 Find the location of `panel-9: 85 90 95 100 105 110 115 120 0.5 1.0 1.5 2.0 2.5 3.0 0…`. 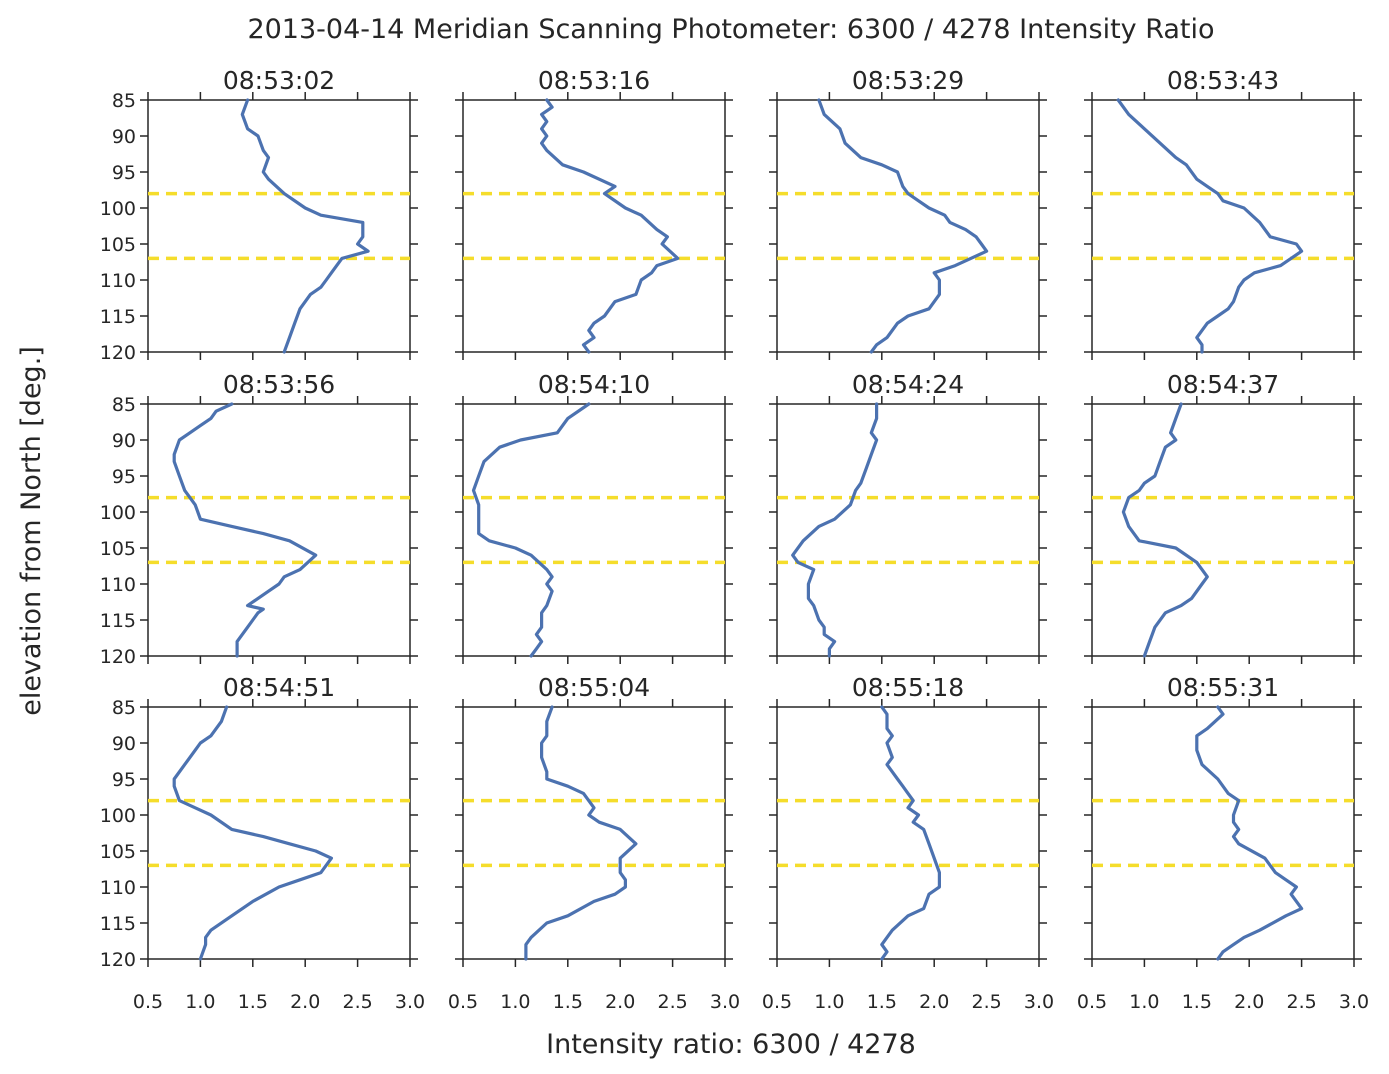

panel-9: 85 90 95 100 105 110 115 120 0.5 1.0 1.5 2.0 2.5 3.0 0… is located at coordinates (262, 843).